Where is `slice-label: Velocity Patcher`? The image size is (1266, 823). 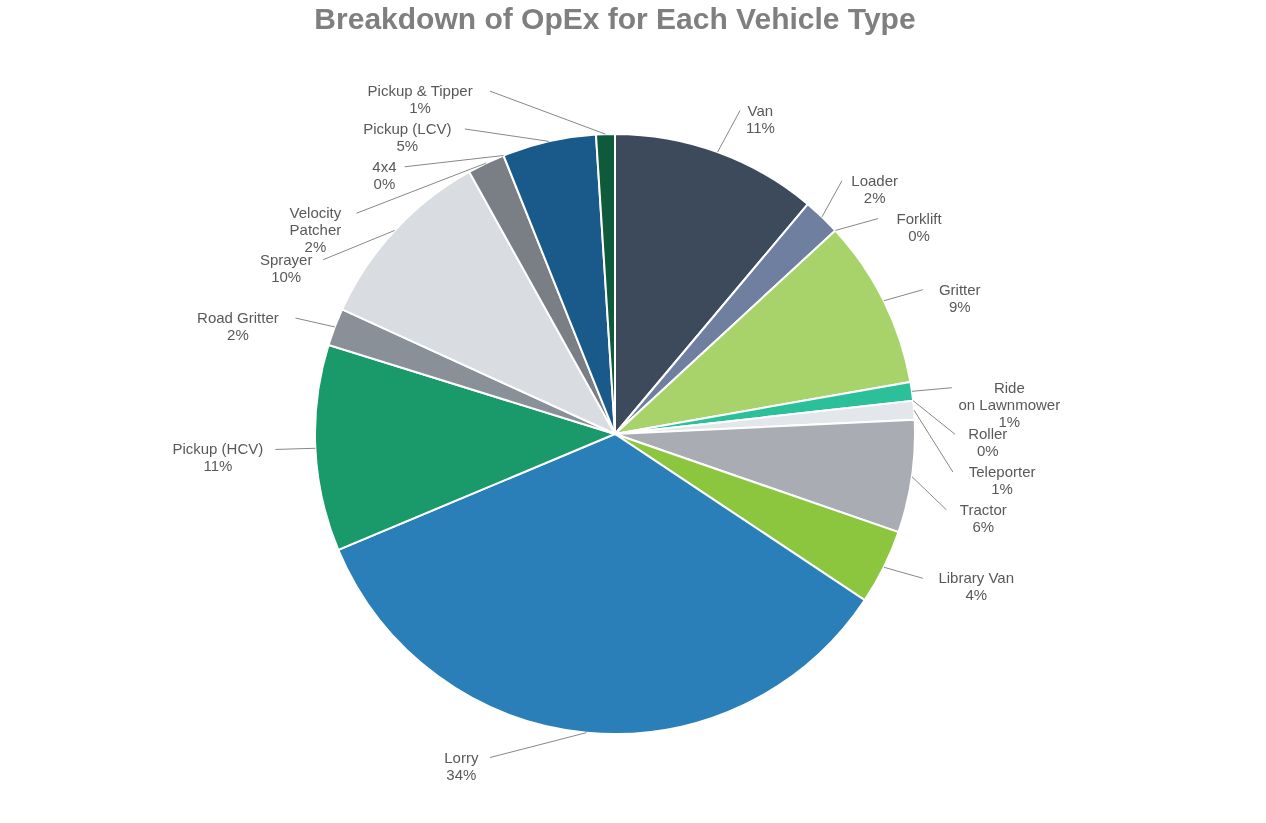
slice-label: Velocity Patcher is located at coordinates (315, 221).